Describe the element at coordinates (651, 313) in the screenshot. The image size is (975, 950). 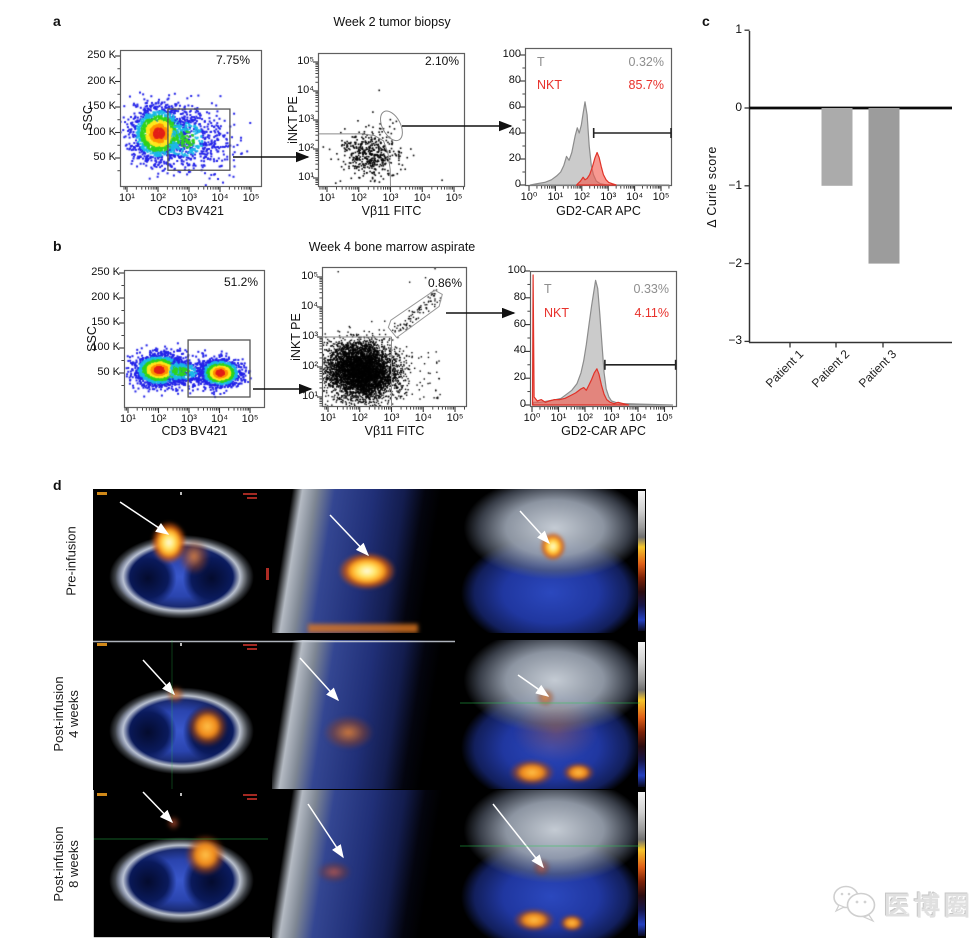
I see `legend-nkt-percent: 4.11%` at that location.